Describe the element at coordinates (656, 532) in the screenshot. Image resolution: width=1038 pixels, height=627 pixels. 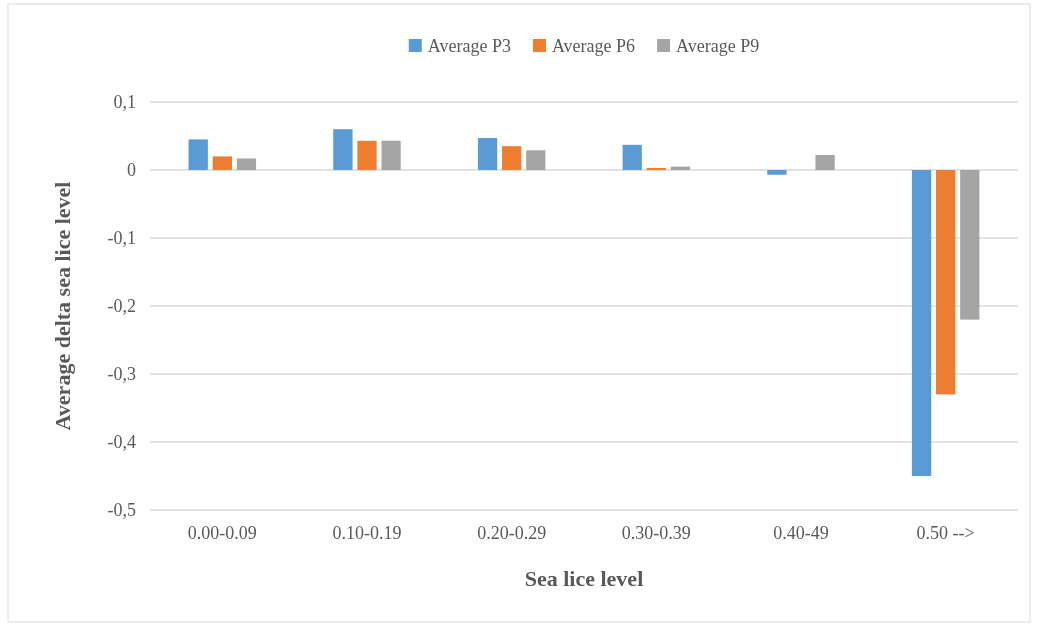
I see `x-tick-label: 0.30-0.39` at that location.